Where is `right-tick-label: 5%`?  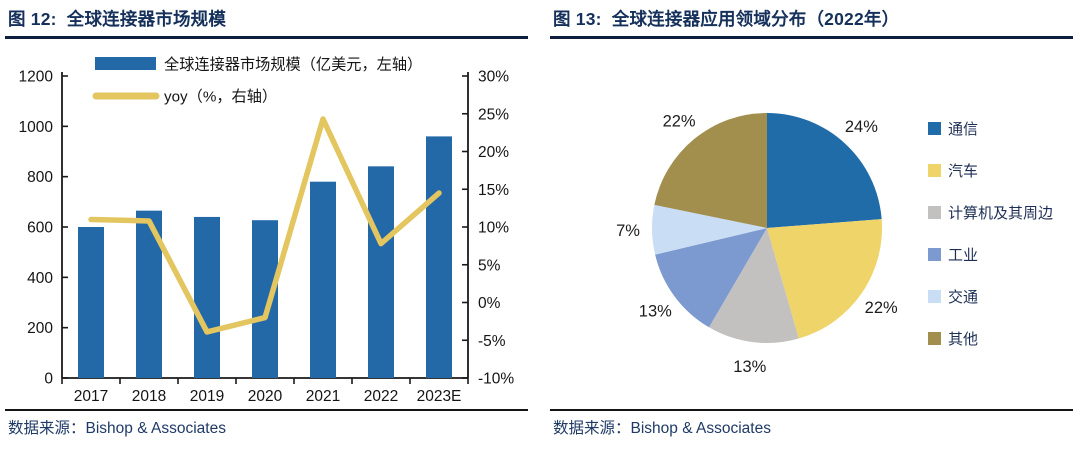 right-tick-label: 5% is located at coordinates (489, 265).